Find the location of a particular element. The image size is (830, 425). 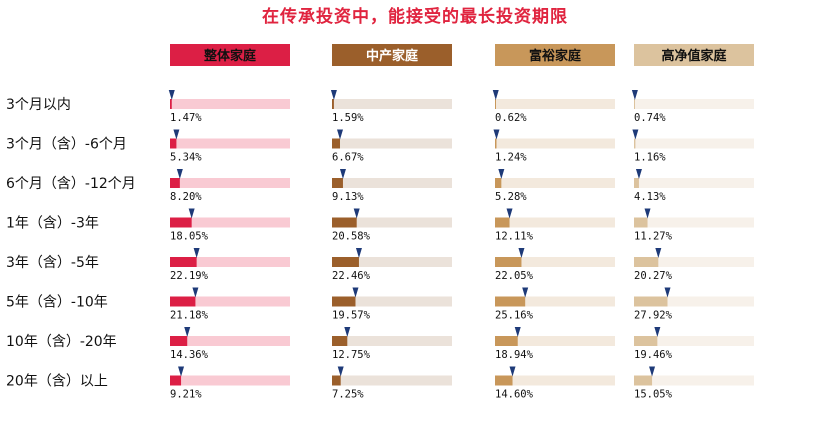

data-label: 20.27% is located at coordinates (653, 276).